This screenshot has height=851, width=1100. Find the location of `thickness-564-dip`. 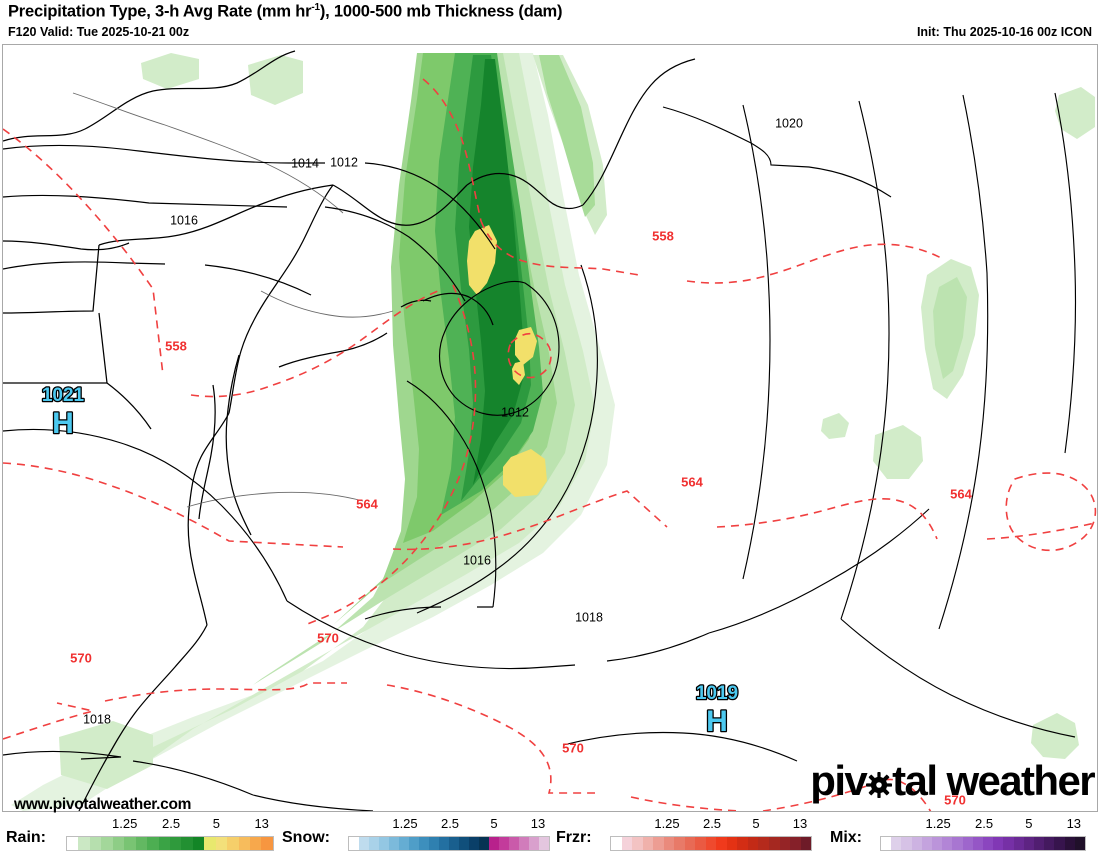

thickness-564-dip is located at coordinates (529, 355).